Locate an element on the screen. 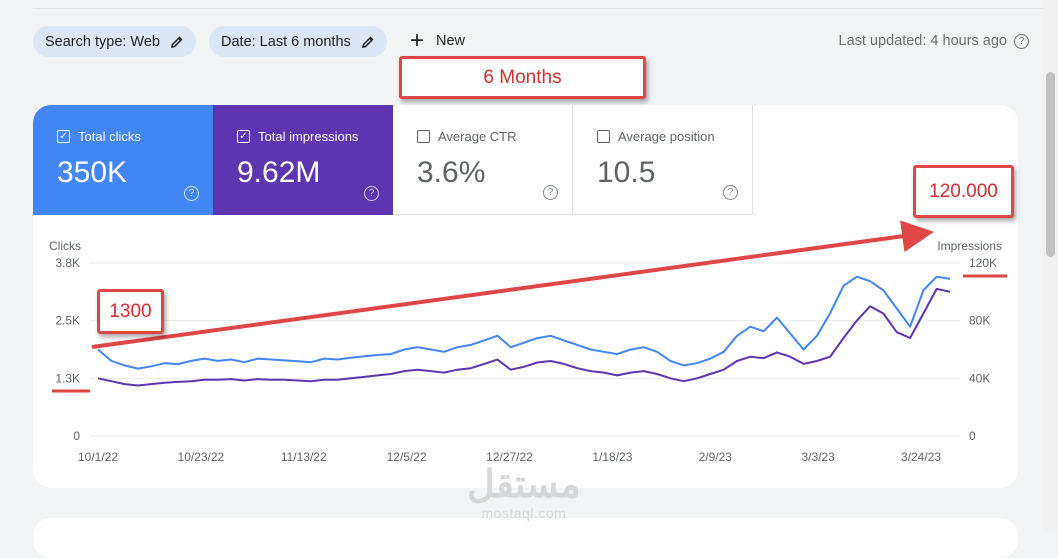  x-tick-label: 12/27/22 is located at coordinates (509, 457).